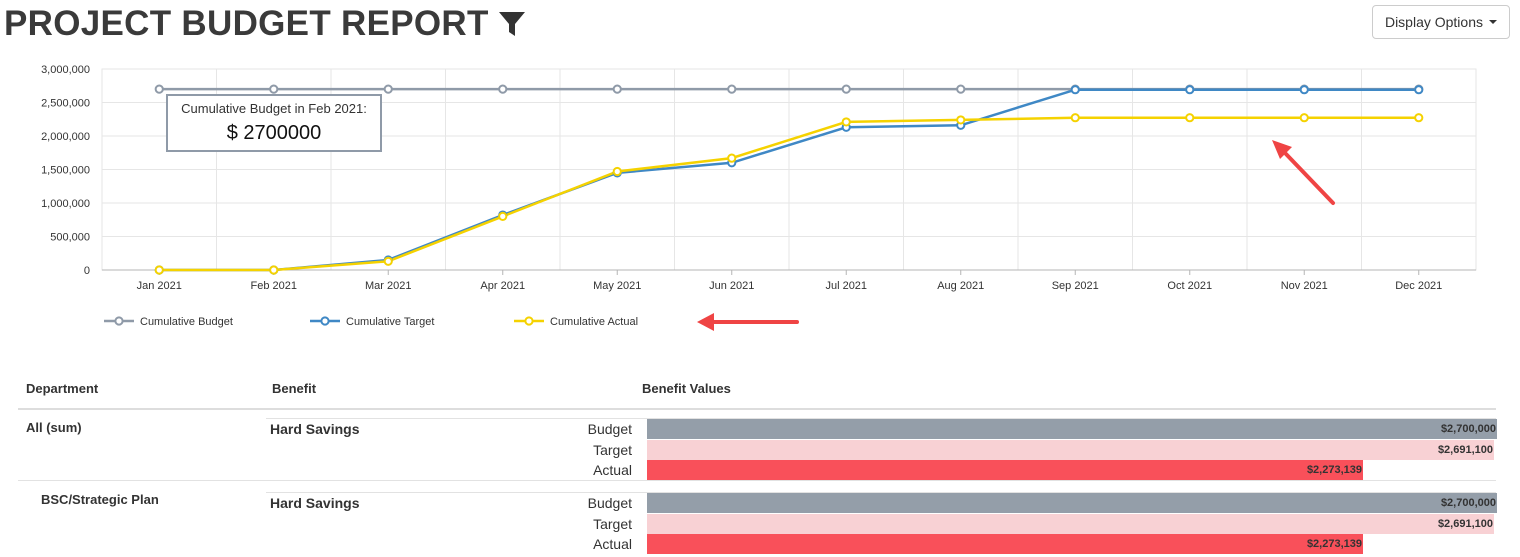  What do you see at coordinates (100, 499) in the screenshot?
I see `department-cell: BSC/Strategic Plan` at bounding box center [100, 499].